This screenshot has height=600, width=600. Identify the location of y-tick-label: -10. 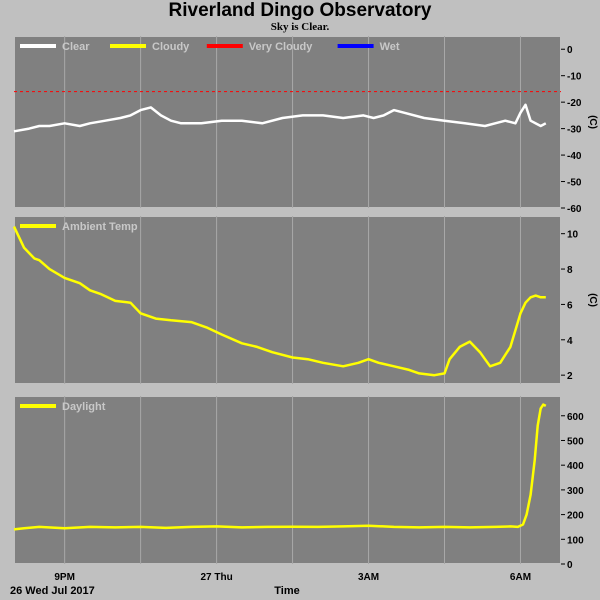
(574, 77).